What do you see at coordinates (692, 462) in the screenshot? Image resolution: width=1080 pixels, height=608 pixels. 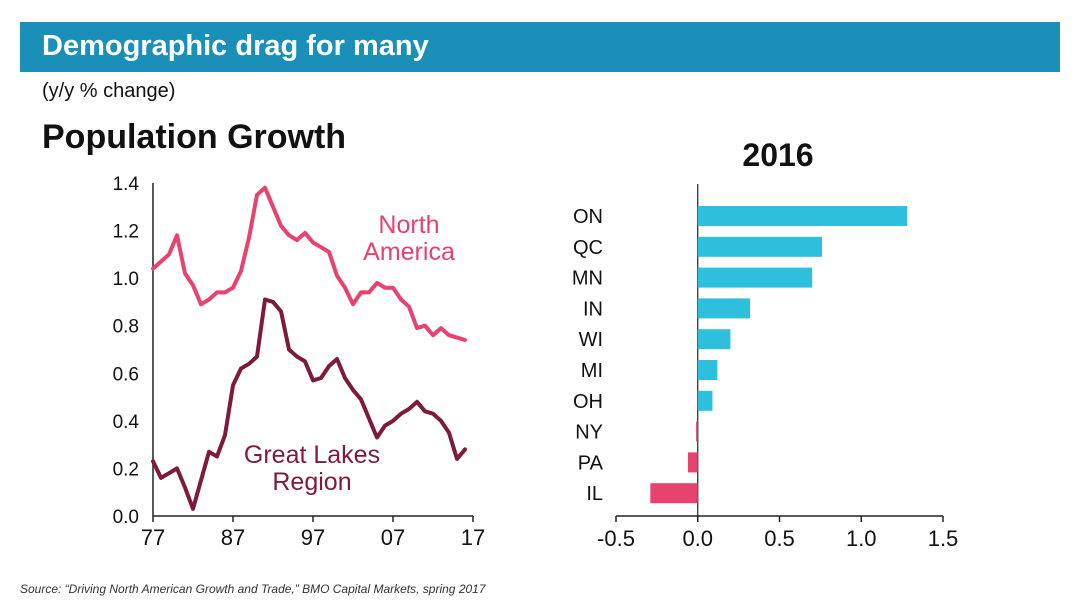 I see `bar-pa` at bounding box center [692, 462].